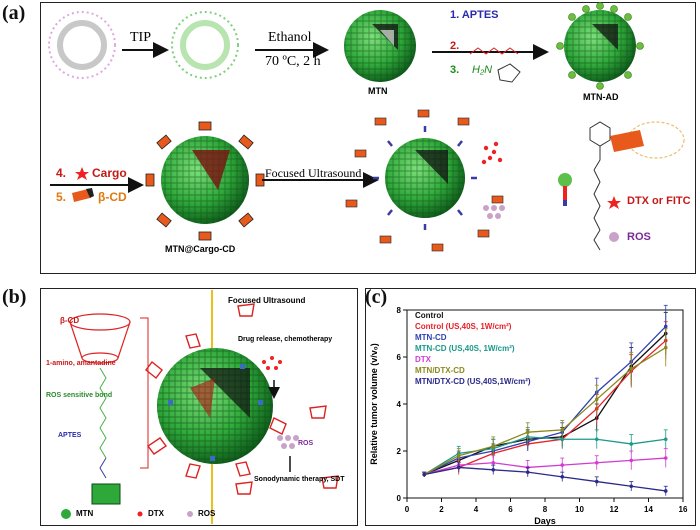 This screenshot has height=530, width=700. I want to click on cargo-star-icon, so click(82, 173).